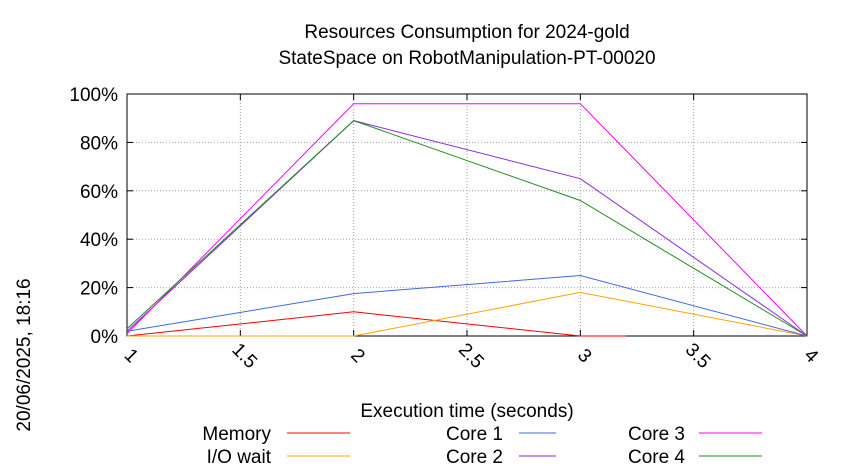  Describe the element at coordinates (376, 324) in the screenshot. I see `series-line-memory` at that location.